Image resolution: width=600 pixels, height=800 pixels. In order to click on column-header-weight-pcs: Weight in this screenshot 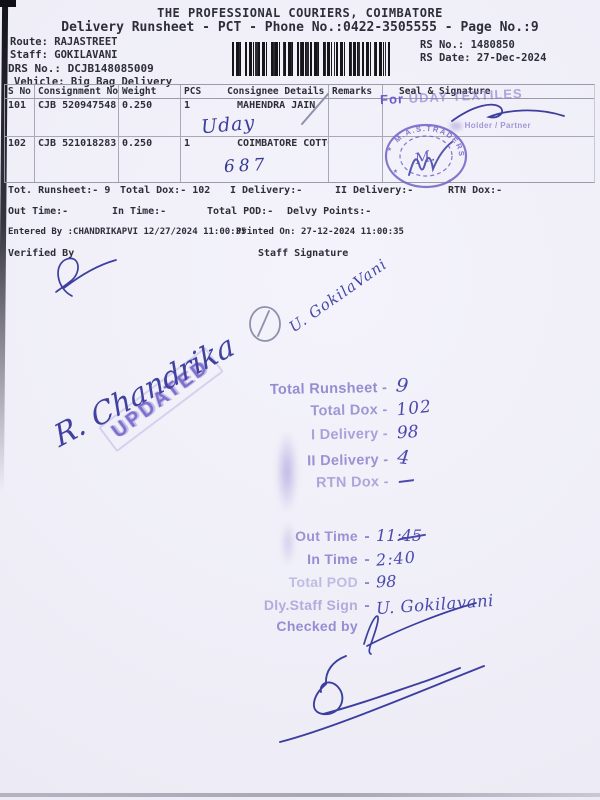, I will do `click(150, 91)`.